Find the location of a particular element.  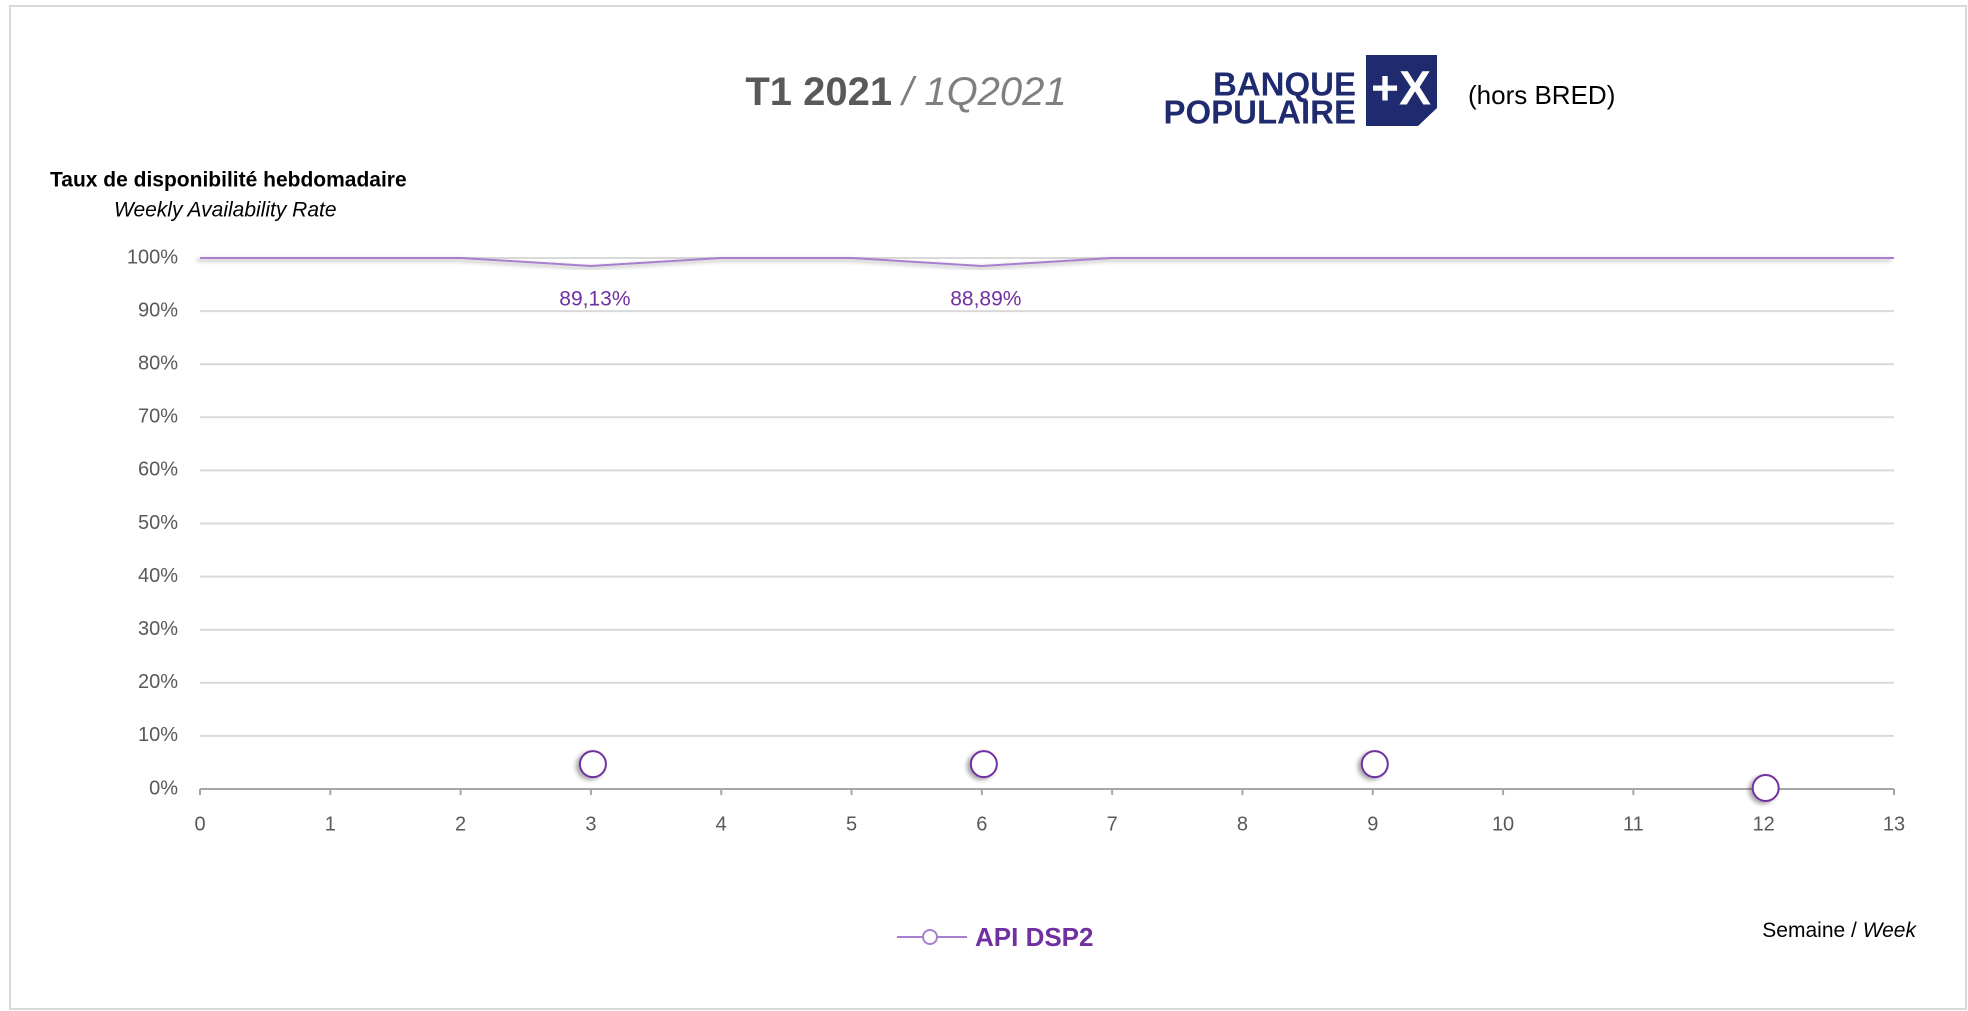

x-tick-label: 2 is located at coordinates (460, 824).